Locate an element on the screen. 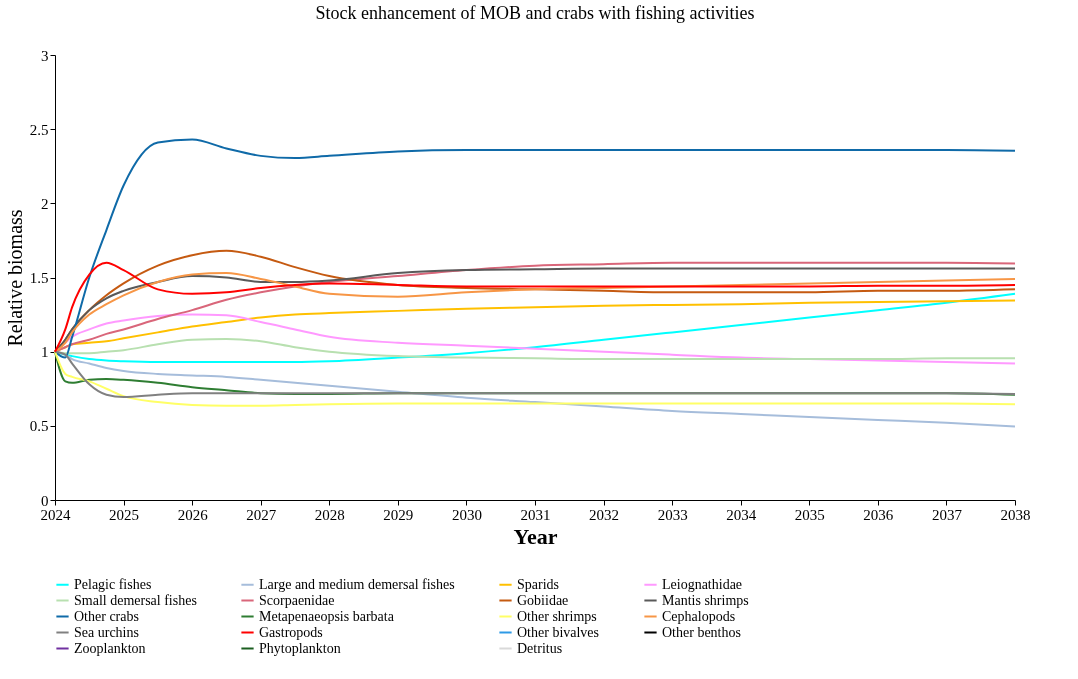 This screenshot has width=1078, height=679. legend-label: Other bivalves is located at coordinates (558, 632).